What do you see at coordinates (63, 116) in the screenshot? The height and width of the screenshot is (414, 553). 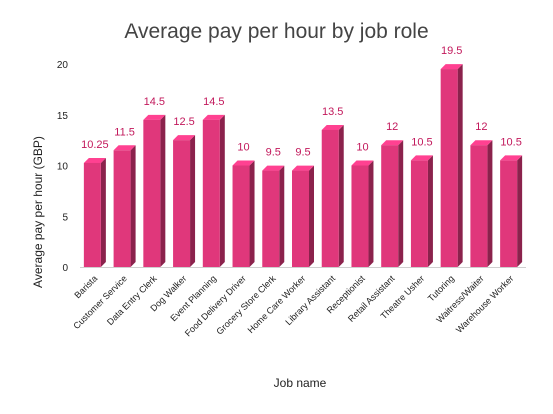 I see `y-tick-label: 15` at bounding box center [63, 116].